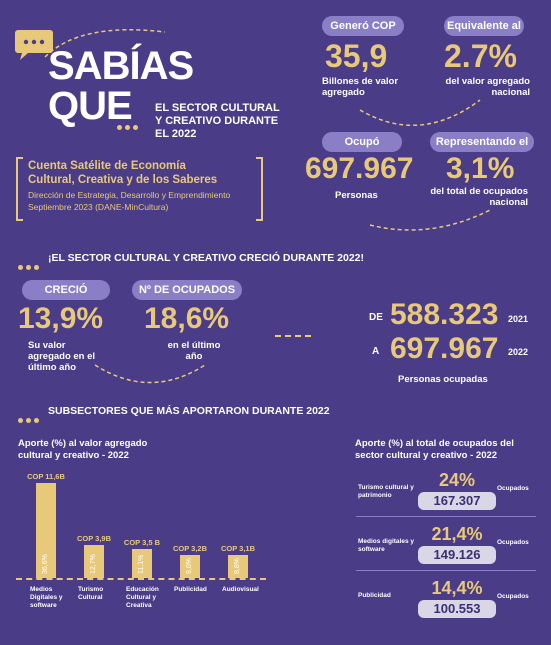  Describe the element at coordinates (194, 351) in the screenshot. I see `ocup-caption: en el último año` at that location.